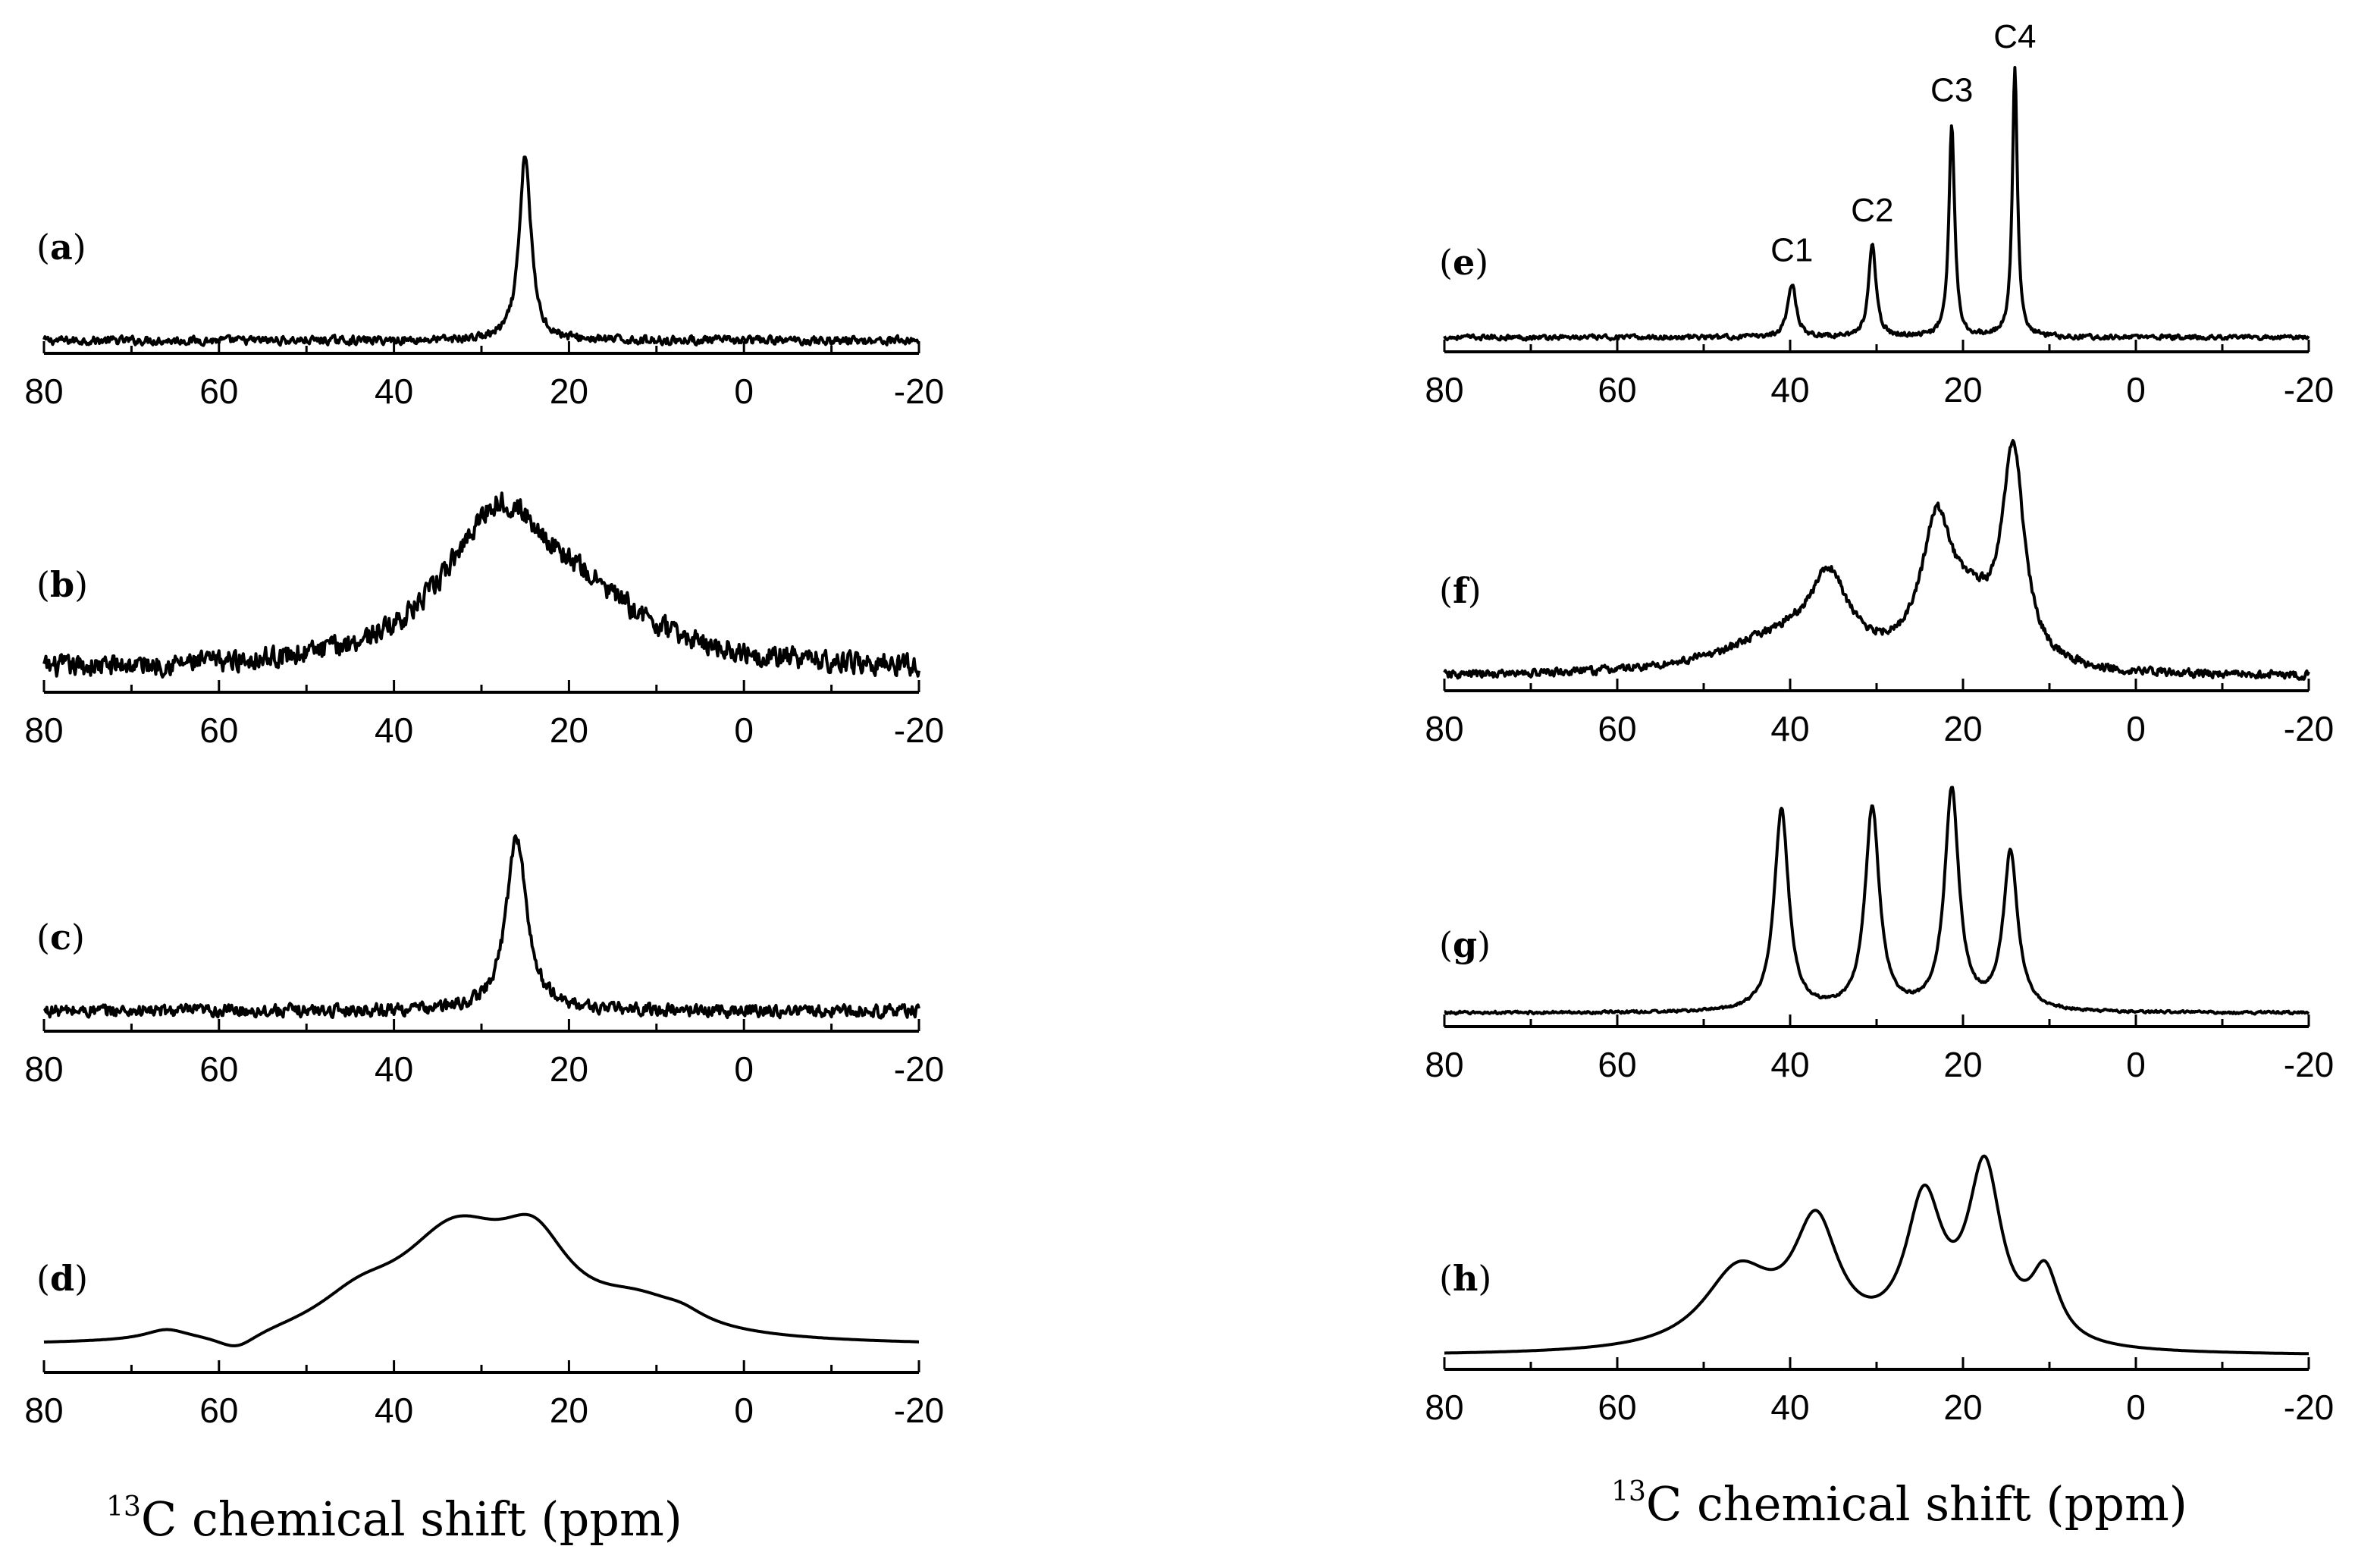  I want to click on panel-label-c: (c), so click(60, 938).